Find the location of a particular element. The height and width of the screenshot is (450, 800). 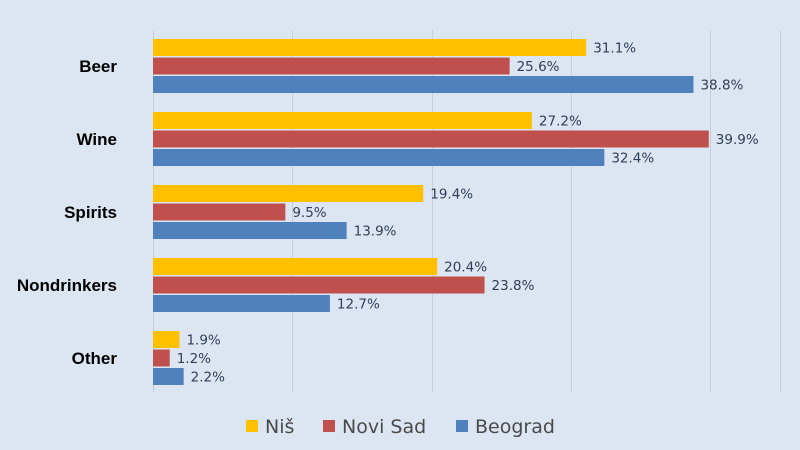

legend-label-0: Niš is located at coordinates (279, 427).